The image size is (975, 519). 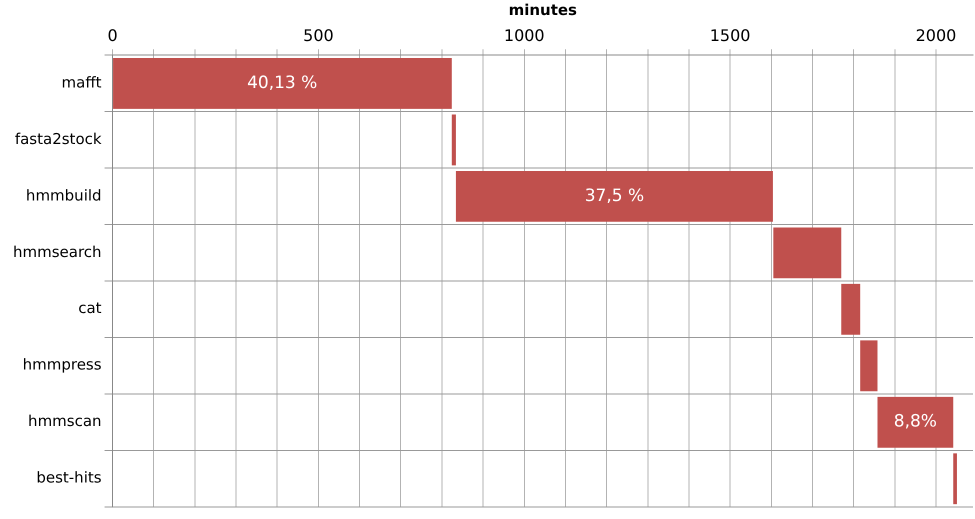 I want to click on y-tick-label: cat, so click(x=90, y=308).